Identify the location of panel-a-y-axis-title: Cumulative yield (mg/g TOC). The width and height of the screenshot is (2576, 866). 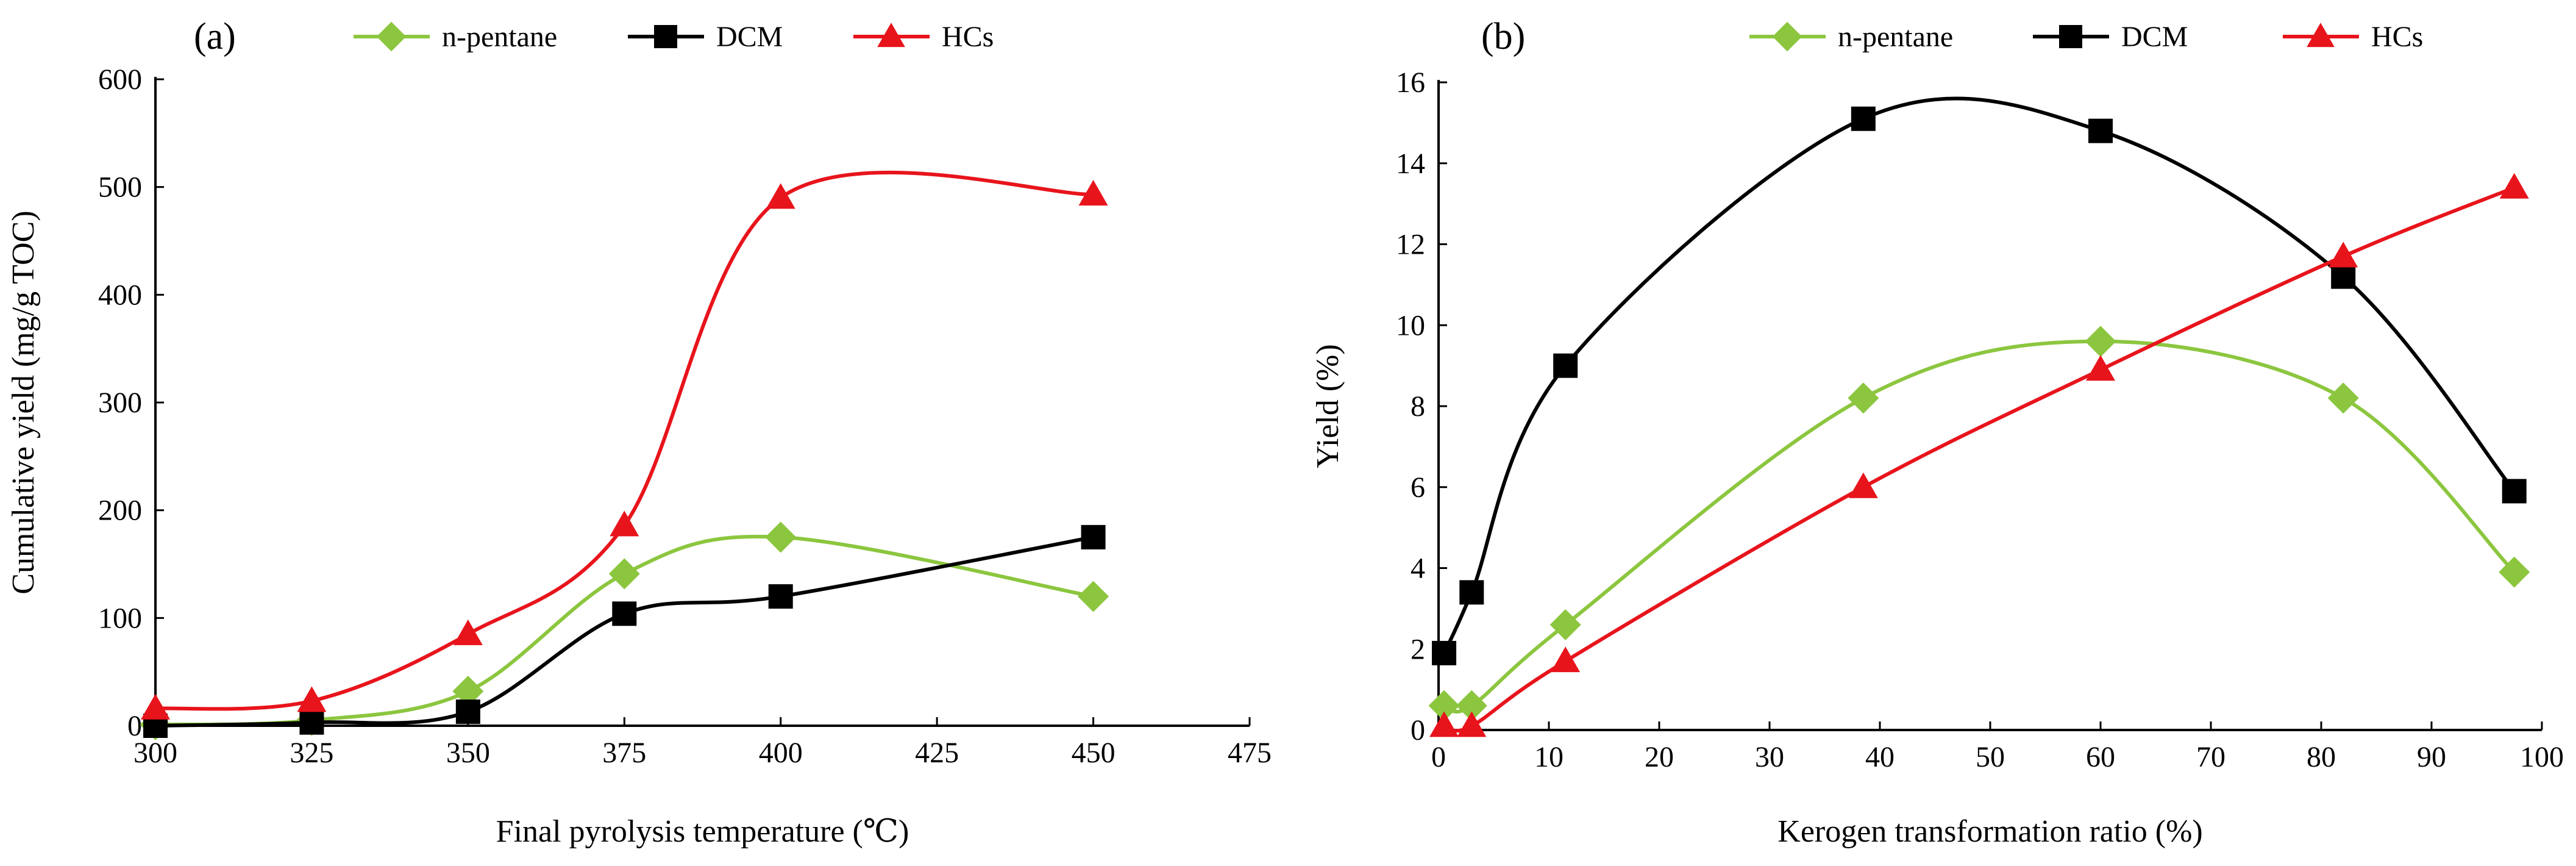
(23, 402).